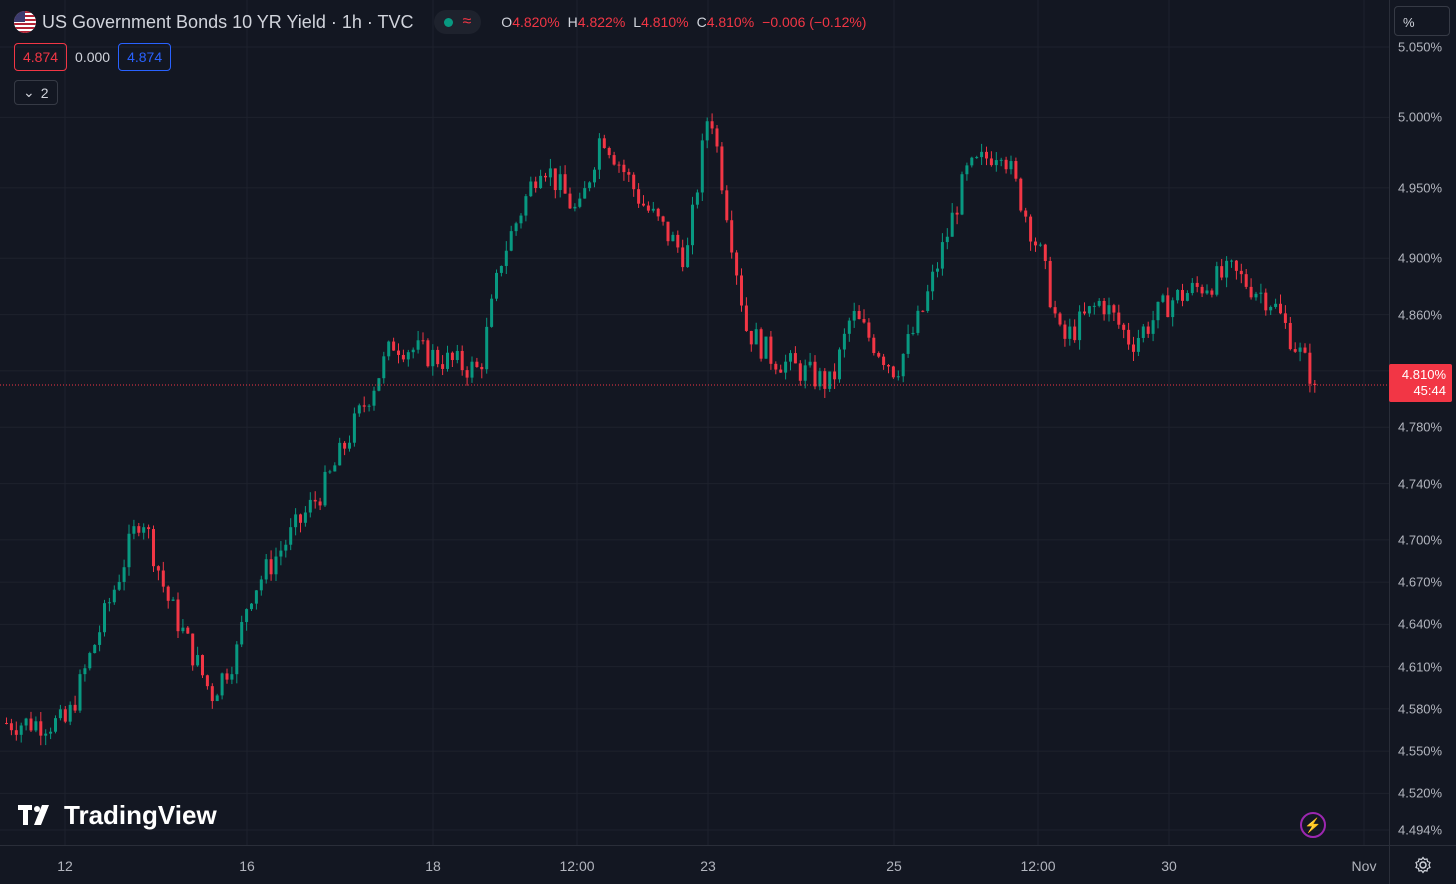 Image resolution: width=1456 pixels, height=884 pixels. Describe the element at coordinates (145, 57) in the screenshot. I see `buy-button: 4.874` at that location.